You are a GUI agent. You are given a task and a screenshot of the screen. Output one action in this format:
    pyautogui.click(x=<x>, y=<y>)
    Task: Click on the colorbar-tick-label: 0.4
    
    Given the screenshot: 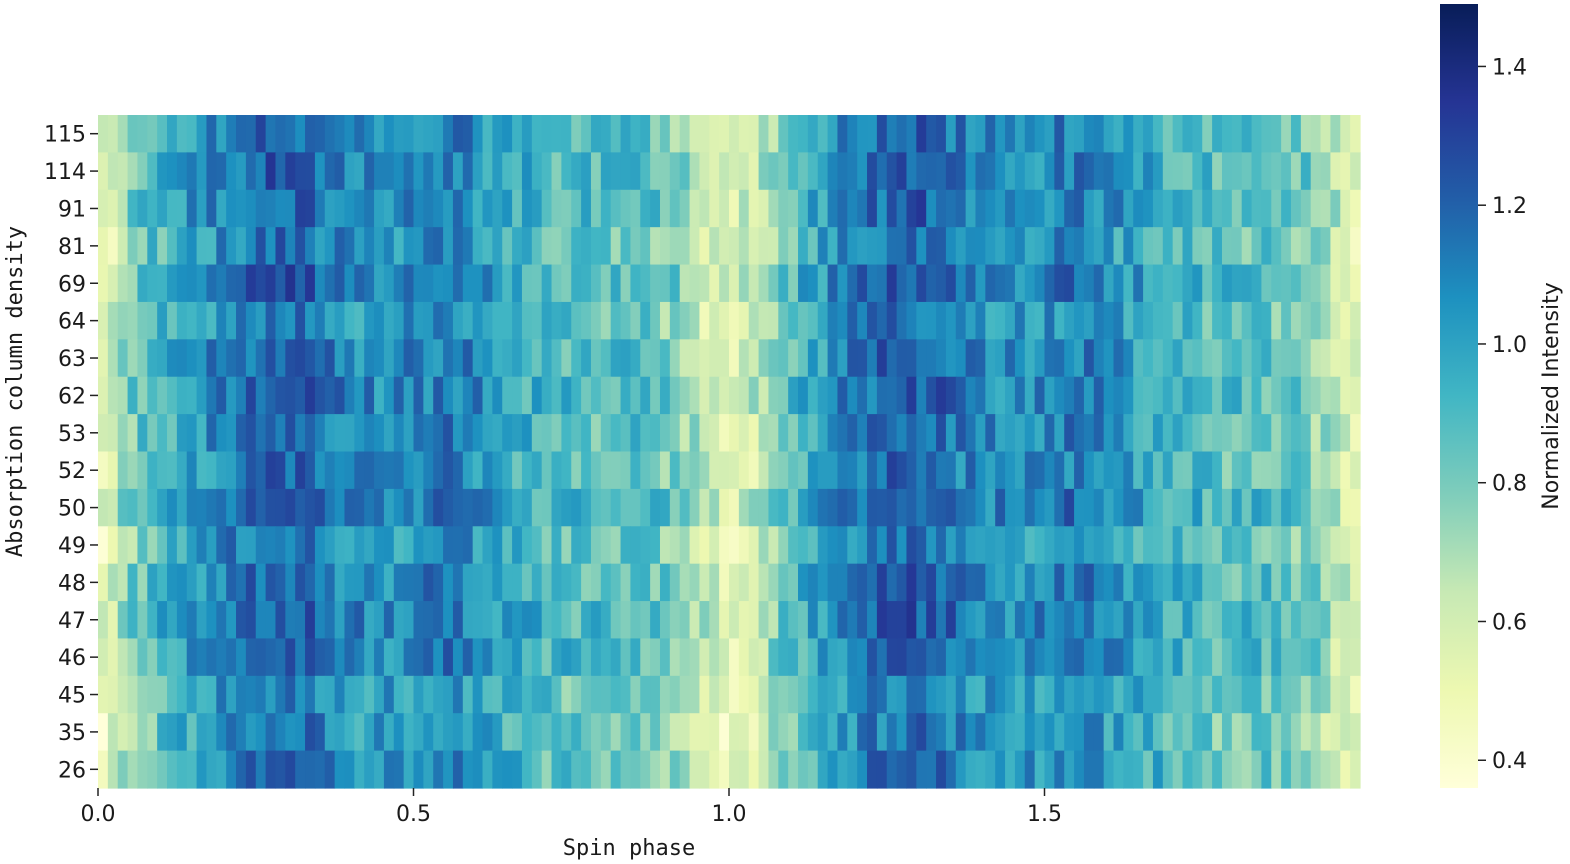 What is the action you would take?
    pyautogui.click(x=1509, y=761)
    